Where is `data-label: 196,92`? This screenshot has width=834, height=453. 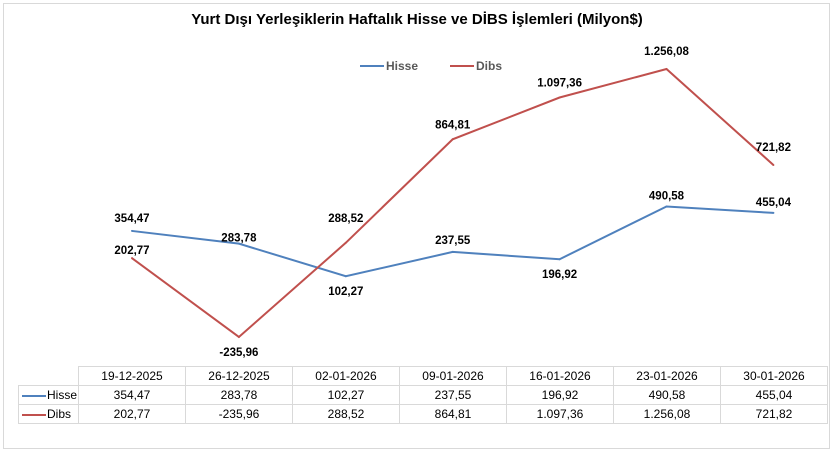 data-label: 196,92 is located at coordinates (559, 275).